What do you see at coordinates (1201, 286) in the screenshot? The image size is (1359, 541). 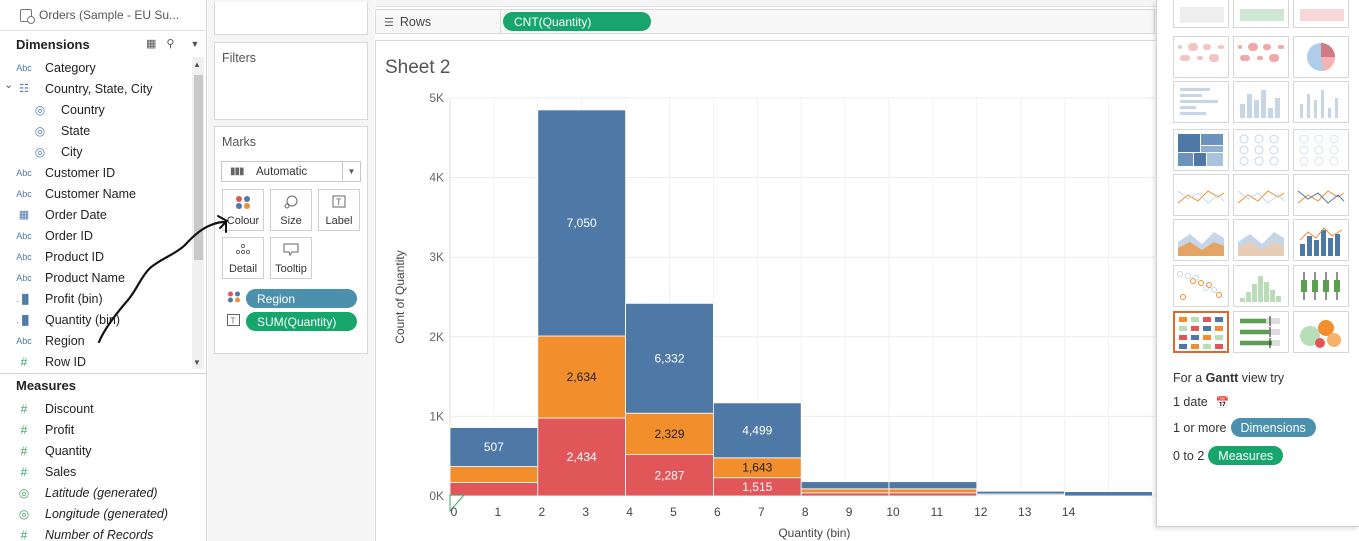 I see `showme-scatter-plot-thumbnail` at bounding box center [1201, 286].